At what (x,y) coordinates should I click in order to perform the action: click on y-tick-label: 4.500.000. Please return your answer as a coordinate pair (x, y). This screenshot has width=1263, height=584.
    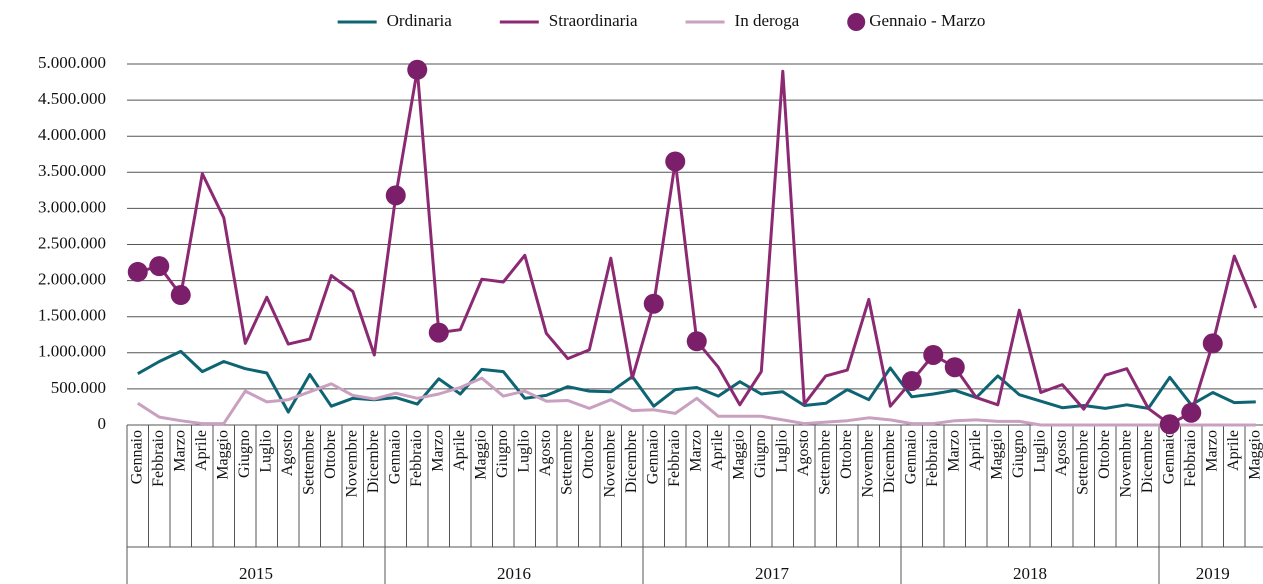
    Looking at the image, I should click on (72, 98).